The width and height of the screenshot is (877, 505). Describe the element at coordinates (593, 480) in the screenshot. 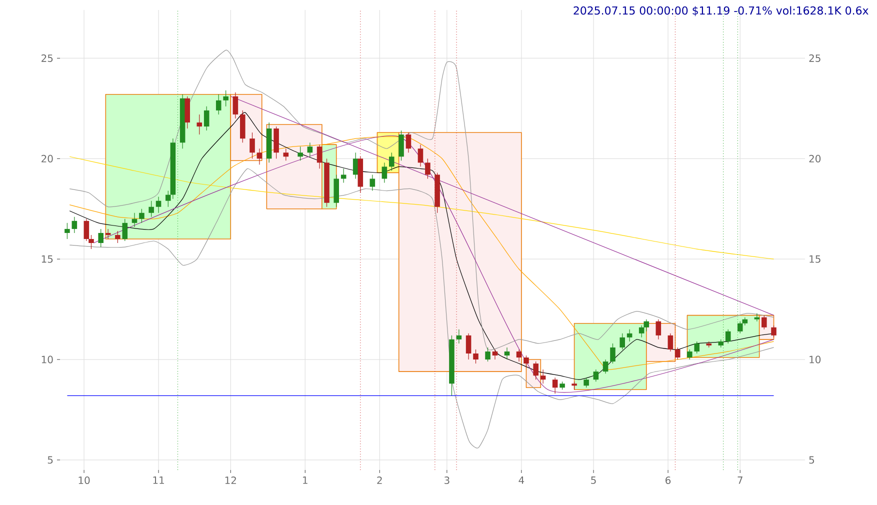

I see `x-tick-label: 5` at that location.